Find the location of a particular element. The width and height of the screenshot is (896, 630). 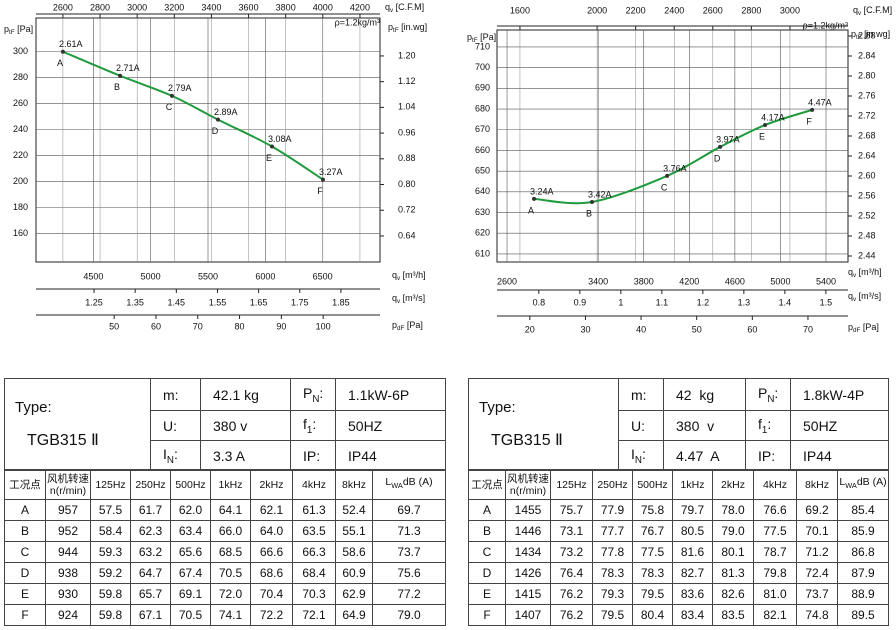

point-letter: A is located at coordinates (531, 210).